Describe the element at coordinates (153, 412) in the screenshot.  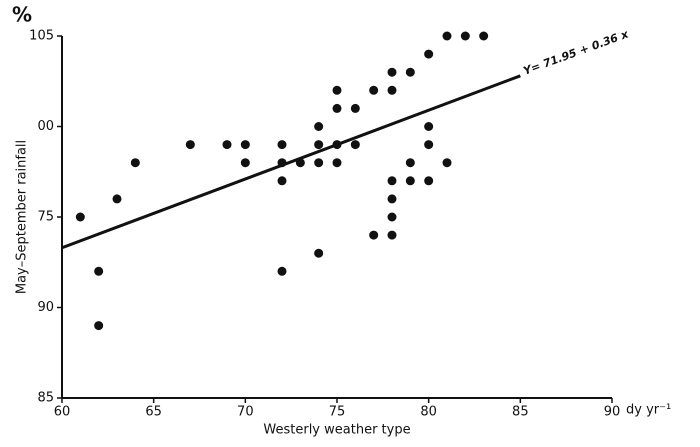
I see `x-tick-label: 65` at that location.